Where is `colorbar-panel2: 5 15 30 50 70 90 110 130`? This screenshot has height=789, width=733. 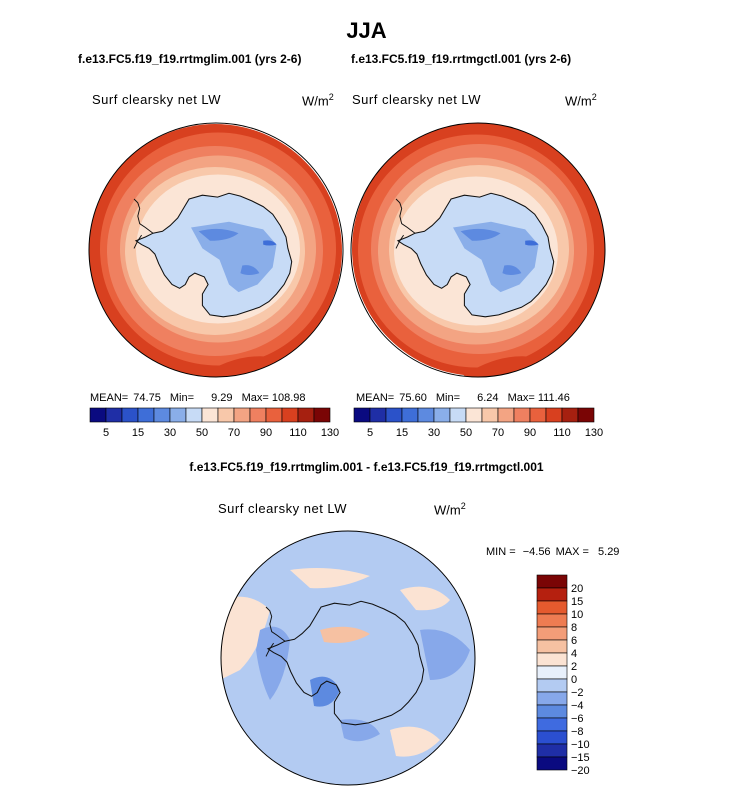
colorbar-panel2: 5 15 30 50 70 90 110 130 is located at coordinates (478, 423).